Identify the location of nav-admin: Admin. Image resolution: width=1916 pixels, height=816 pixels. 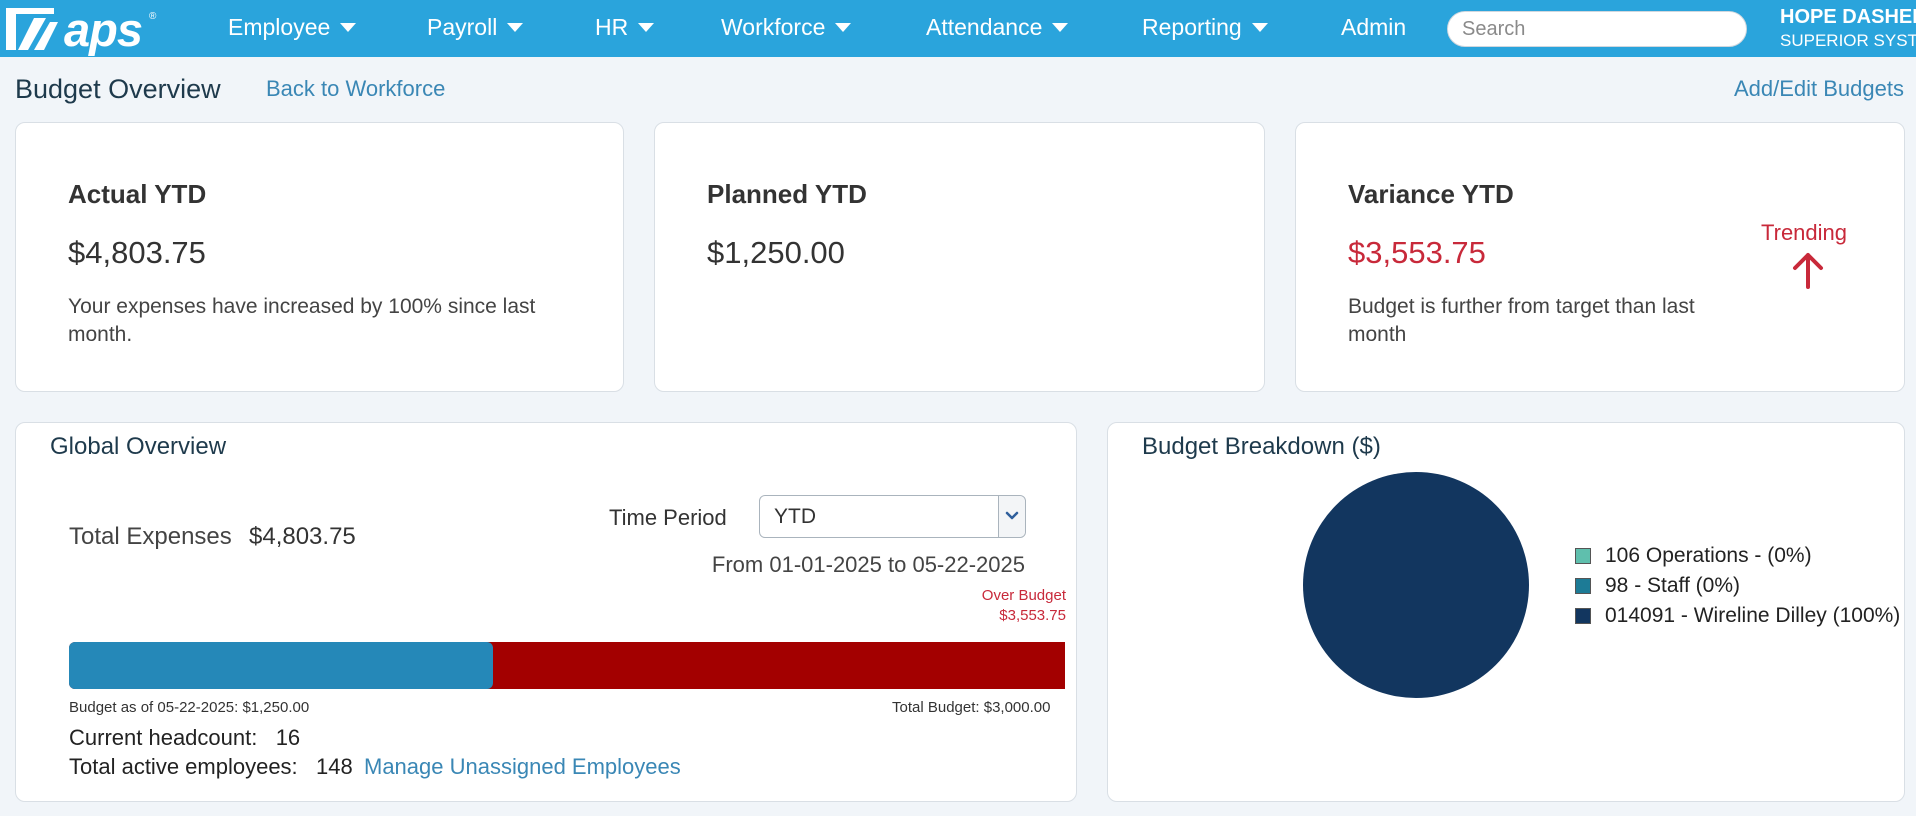
(1373, 27).